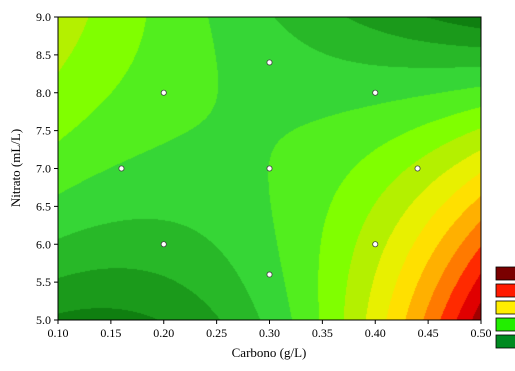  What do you see at coordinates (43, 282) in the screenshot?
I see `y-tick-label: 5.5` at bounding box center [43, 282].